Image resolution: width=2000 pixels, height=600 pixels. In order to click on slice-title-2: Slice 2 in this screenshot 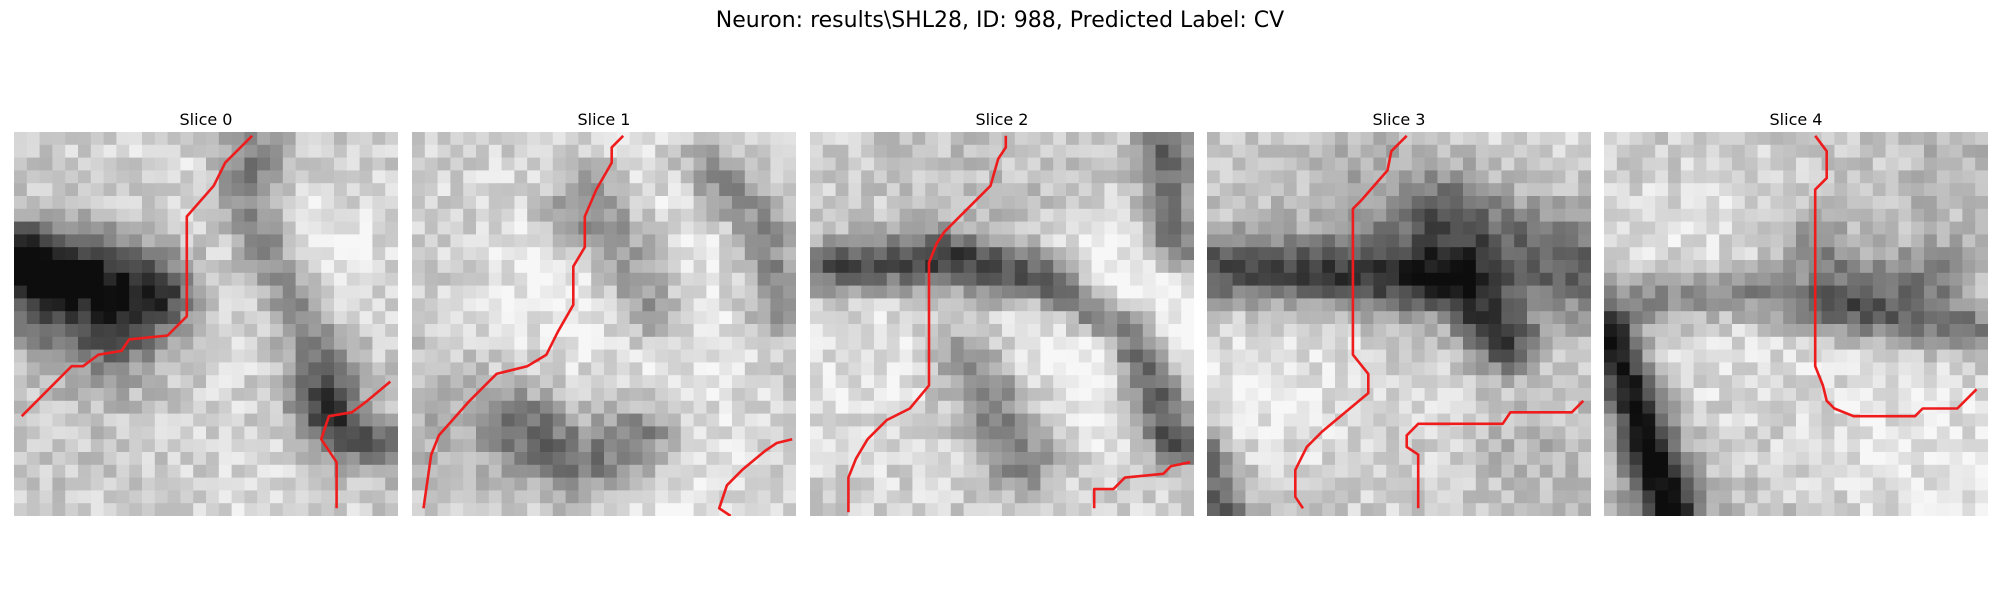, I will do `click(1002, 119)`.